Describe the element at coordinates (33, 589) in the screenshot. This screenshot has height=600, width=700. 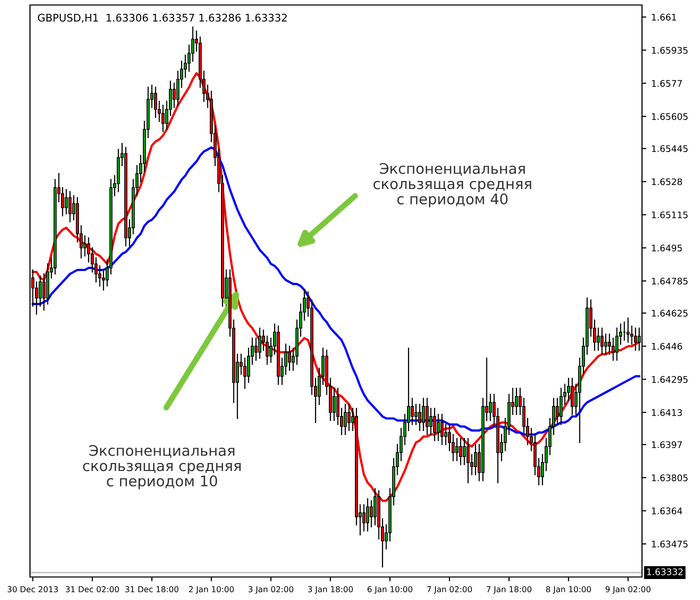
I see `x-tick-label: 30 Dec 2013` at that location.